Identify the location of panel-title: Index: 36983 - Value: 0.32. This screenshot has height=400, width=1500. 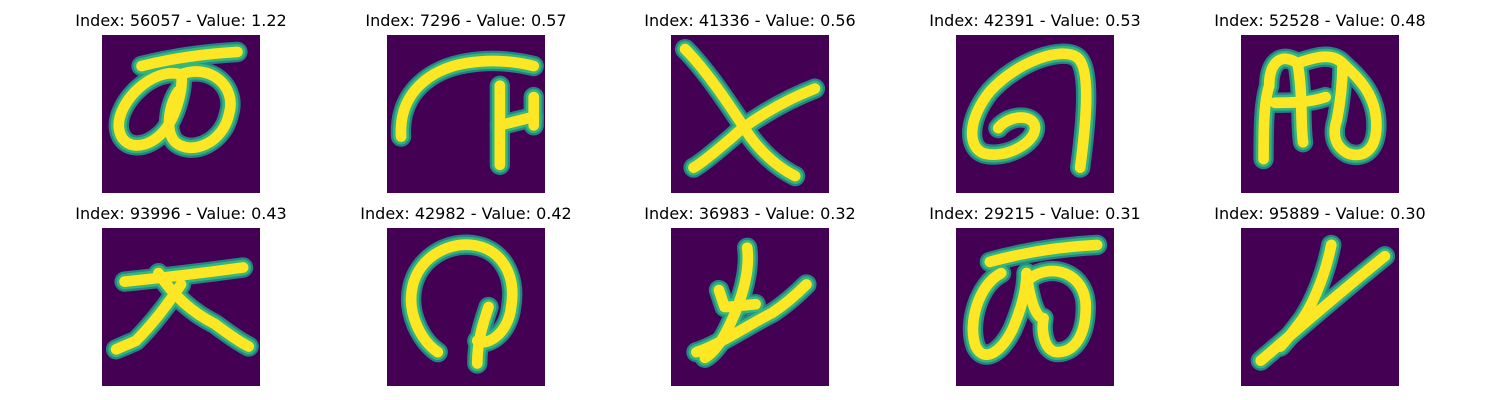
(750, 213).